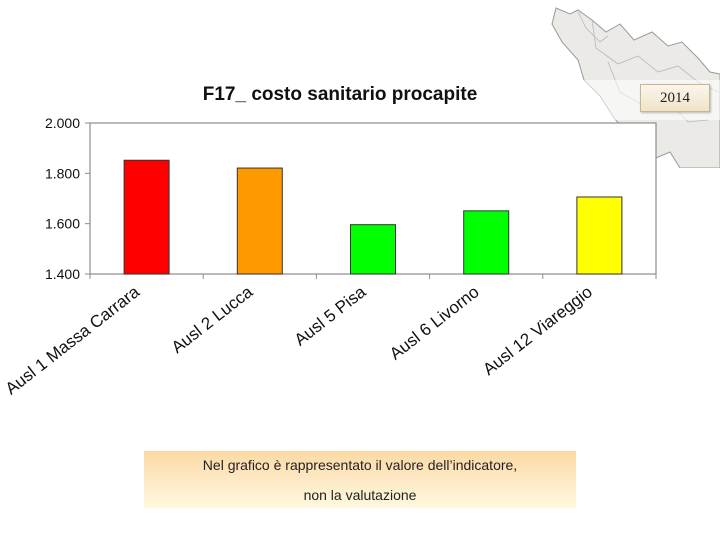  I want to click on x-category-label: Ausl 5 Pisa, so click(330, 316).